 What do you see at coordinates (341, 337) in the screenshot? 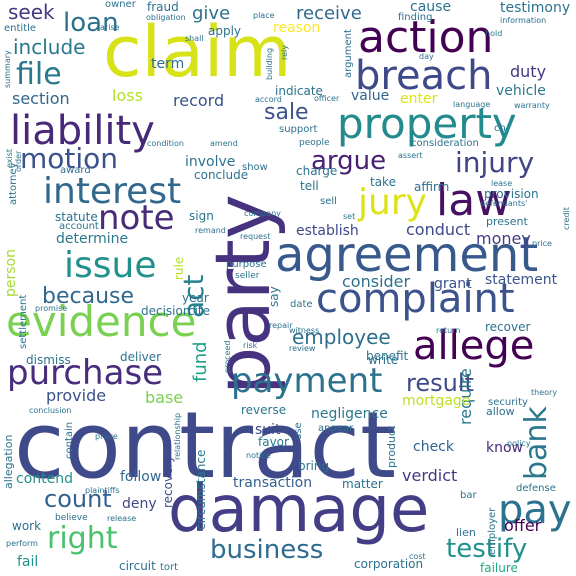
I see `word-employee: employee` at bounding box center [341, 337].